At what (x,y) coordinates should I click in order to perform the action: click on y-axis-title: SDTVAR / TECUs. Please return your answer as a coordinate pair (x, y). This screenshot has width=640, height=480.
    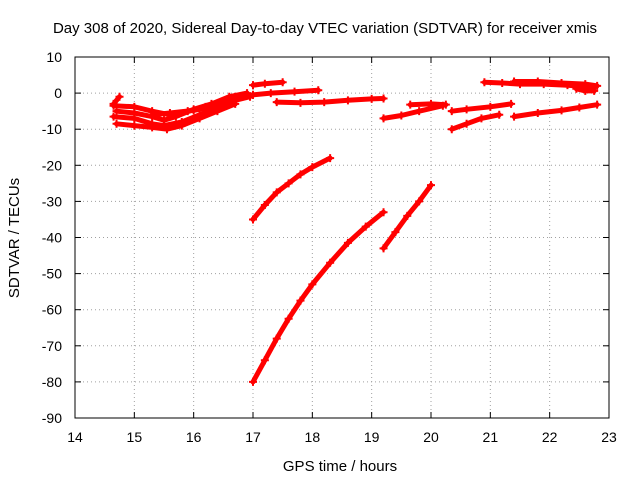
    Looking at the image, I should click on (14, 238).